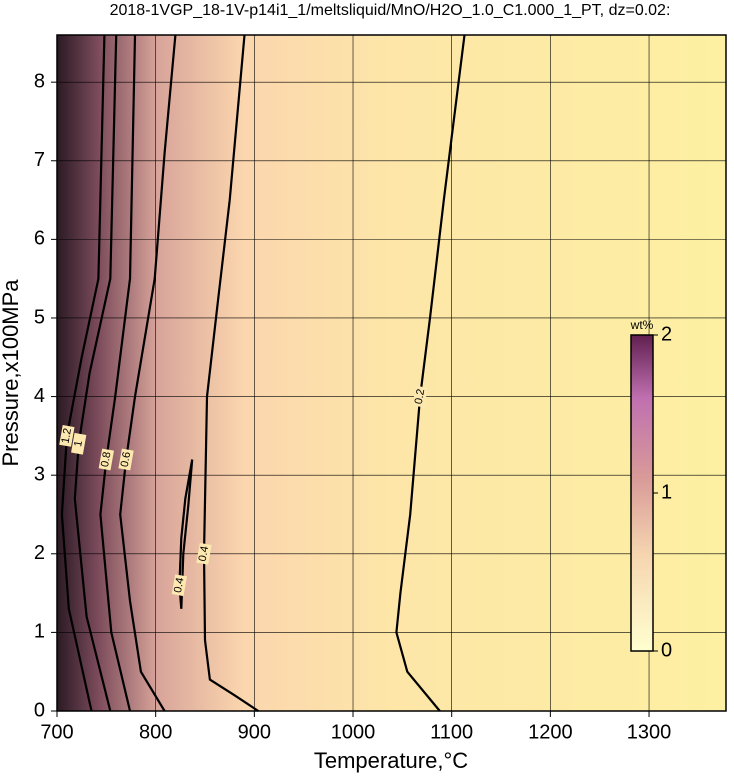  What do you see at coordinates (39, 317) in the screenshot?
I see `y-tick-label: 5` at bounding box center [39, 317].